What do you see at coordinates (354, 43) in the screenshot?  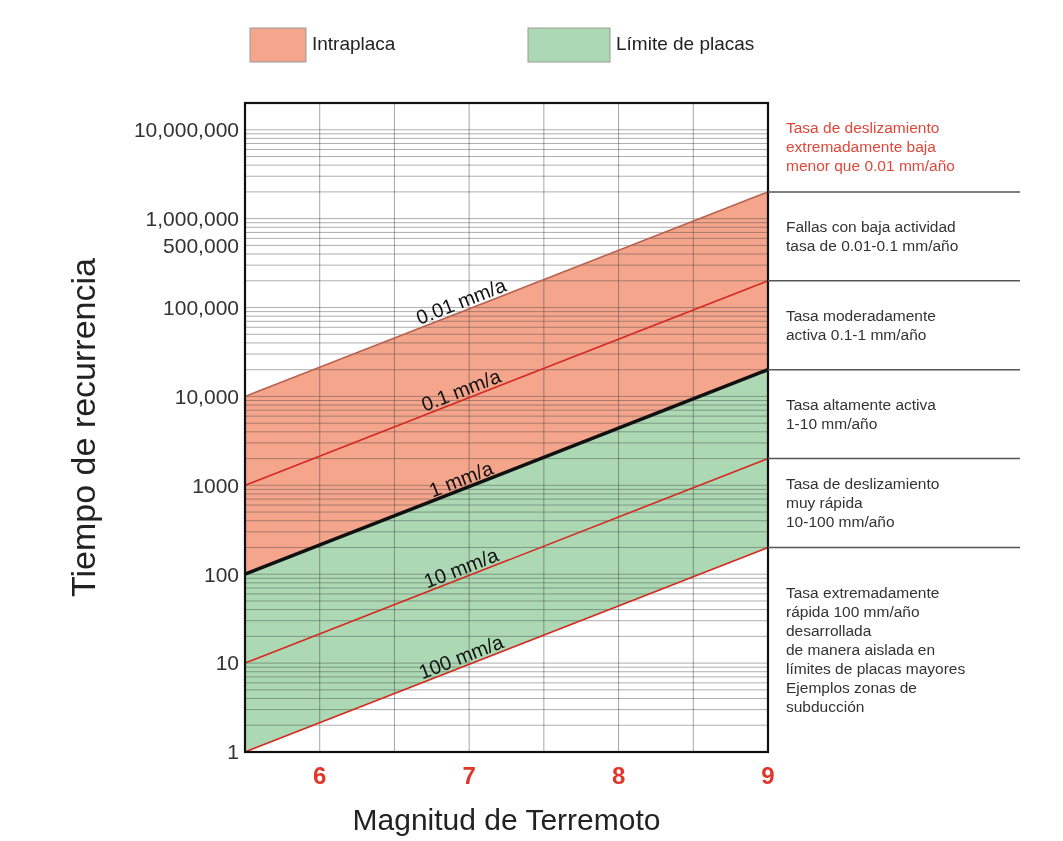 I see `legend-label: Intraplaca` at bounding box center [354, 43].